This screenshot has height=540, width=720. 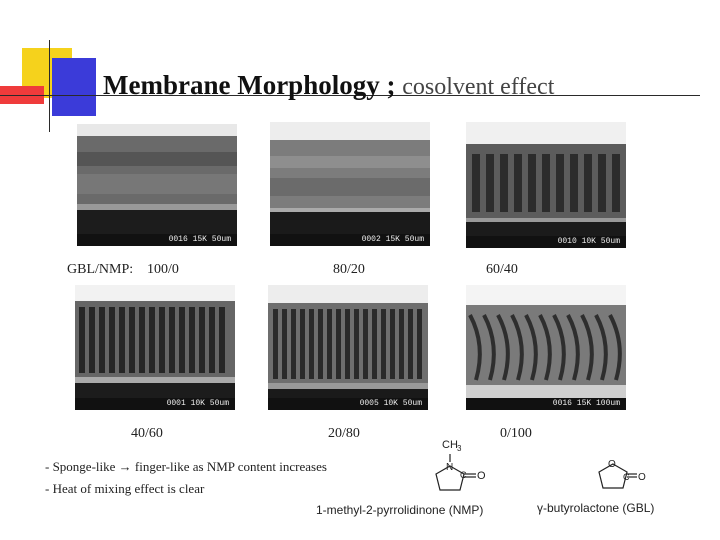 I want to click on caption-100-0: 100/0, so click(x=163, y=269).